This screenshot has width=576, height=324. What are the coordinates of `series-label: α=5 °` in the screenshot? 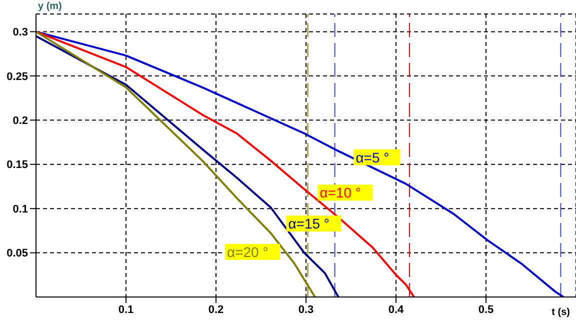 It's located at (373, 157).